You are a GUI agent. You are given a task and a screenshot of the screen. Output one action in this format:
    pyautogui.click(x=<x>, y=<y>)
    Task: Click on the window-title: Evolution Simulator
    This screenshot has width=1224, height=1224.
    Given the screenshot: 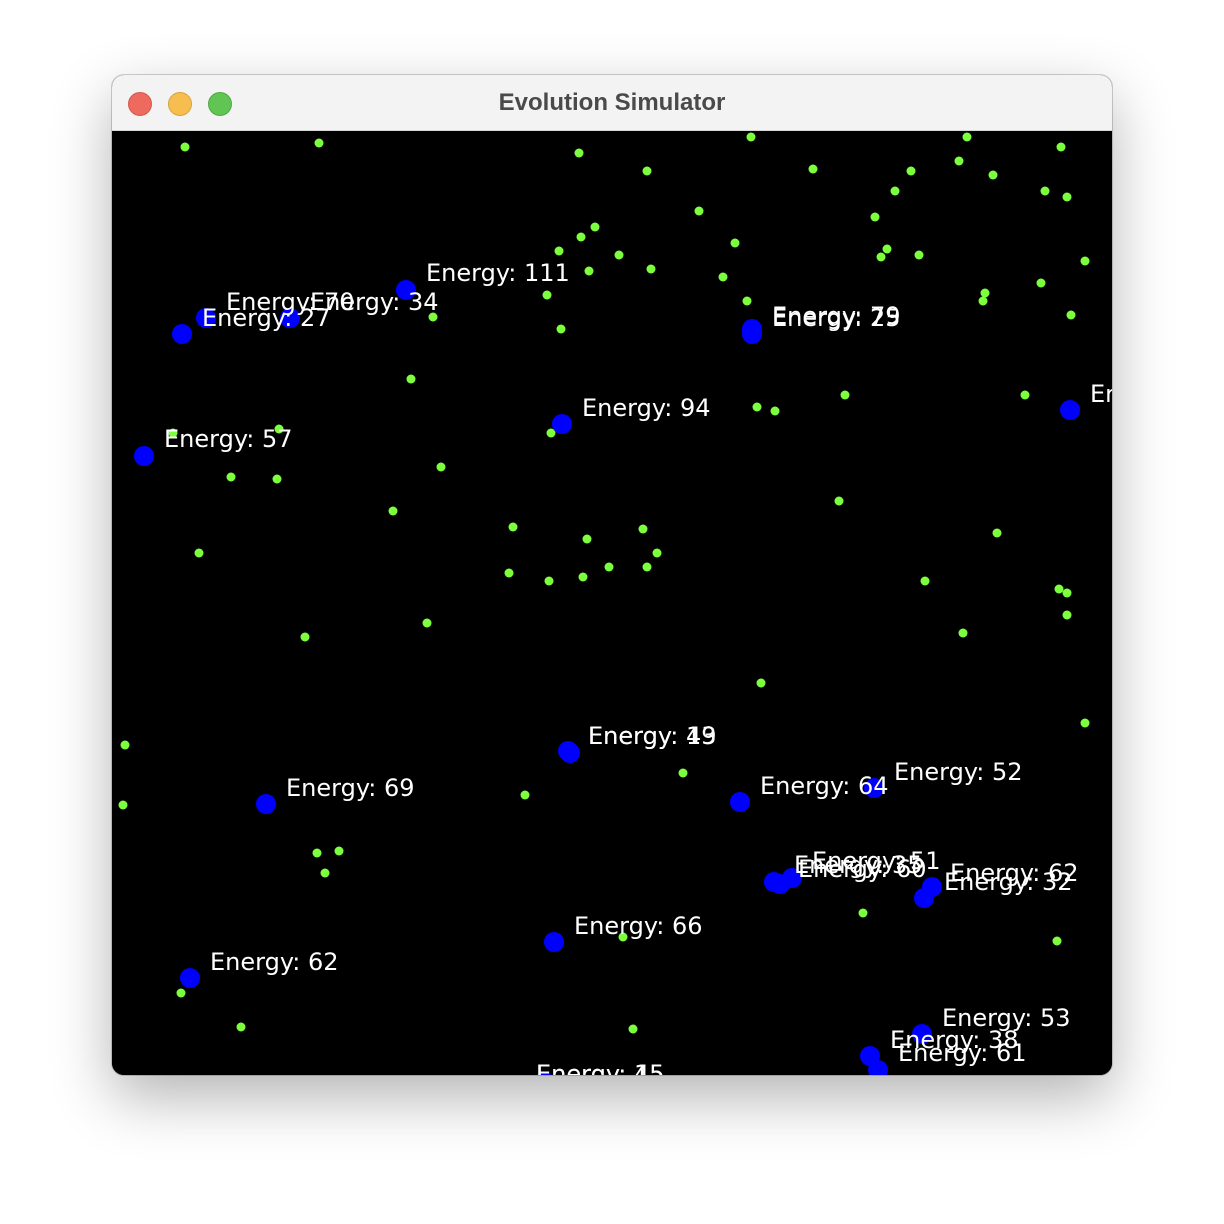 What is the action you would take?
    pyautogui.click(x=612, y=102)
    